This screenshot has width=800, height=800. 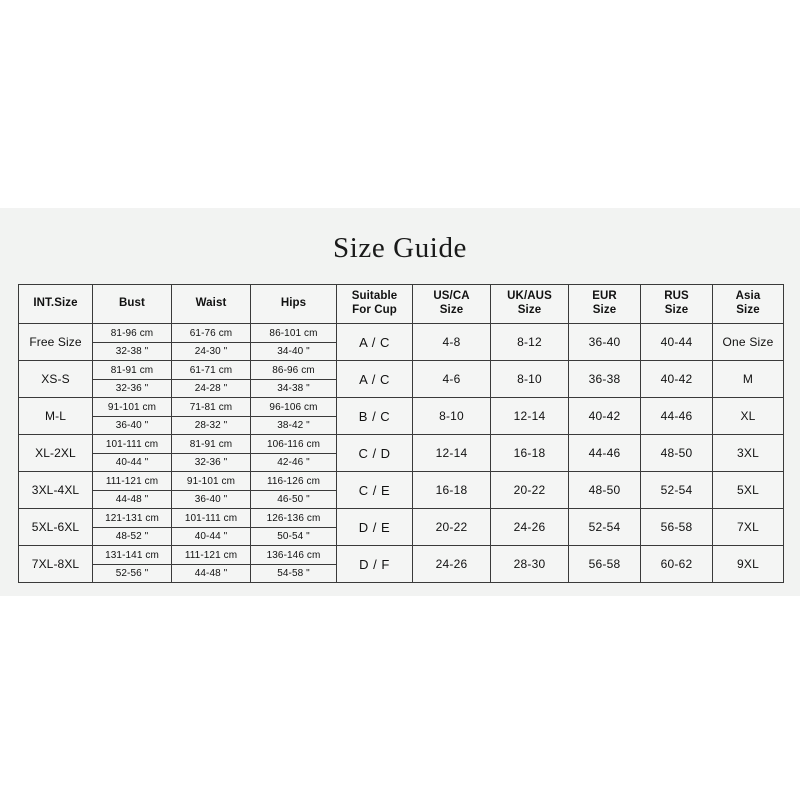 I want to click on cell-waist-cm: 91-101 cm, so click(x=211, y=482).